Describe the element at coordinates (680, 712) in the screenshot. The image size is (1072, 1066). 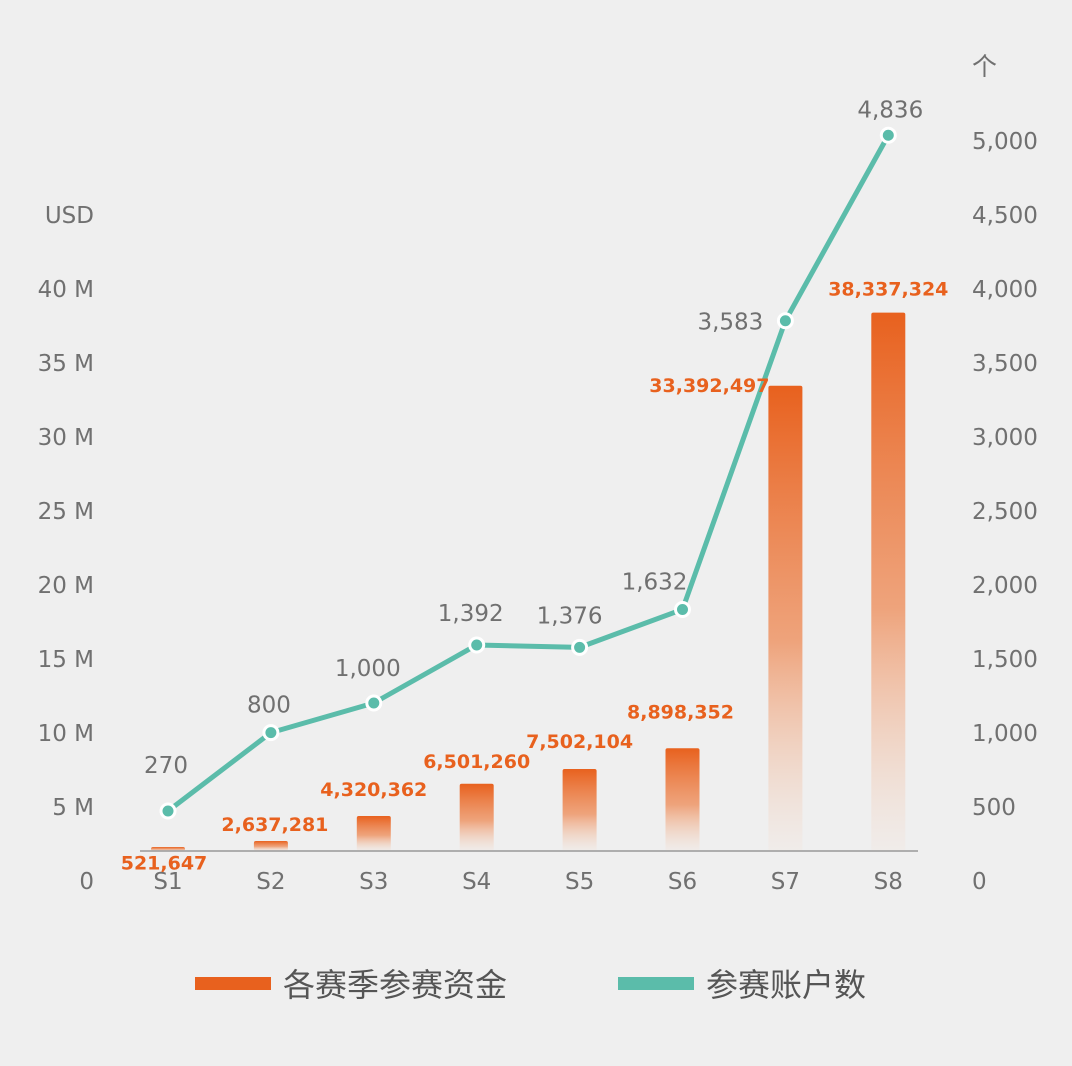
I see `bar-value-label: 8,898,352` at that location.